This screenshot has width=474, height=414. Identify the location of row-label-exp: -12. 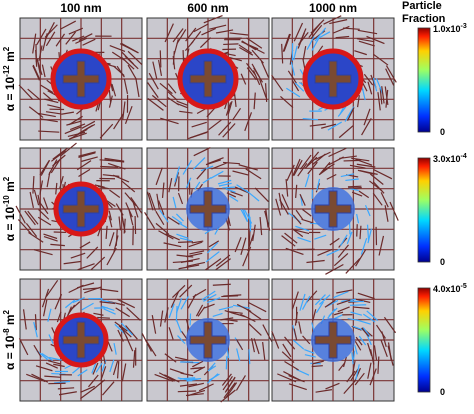
(6, 71).